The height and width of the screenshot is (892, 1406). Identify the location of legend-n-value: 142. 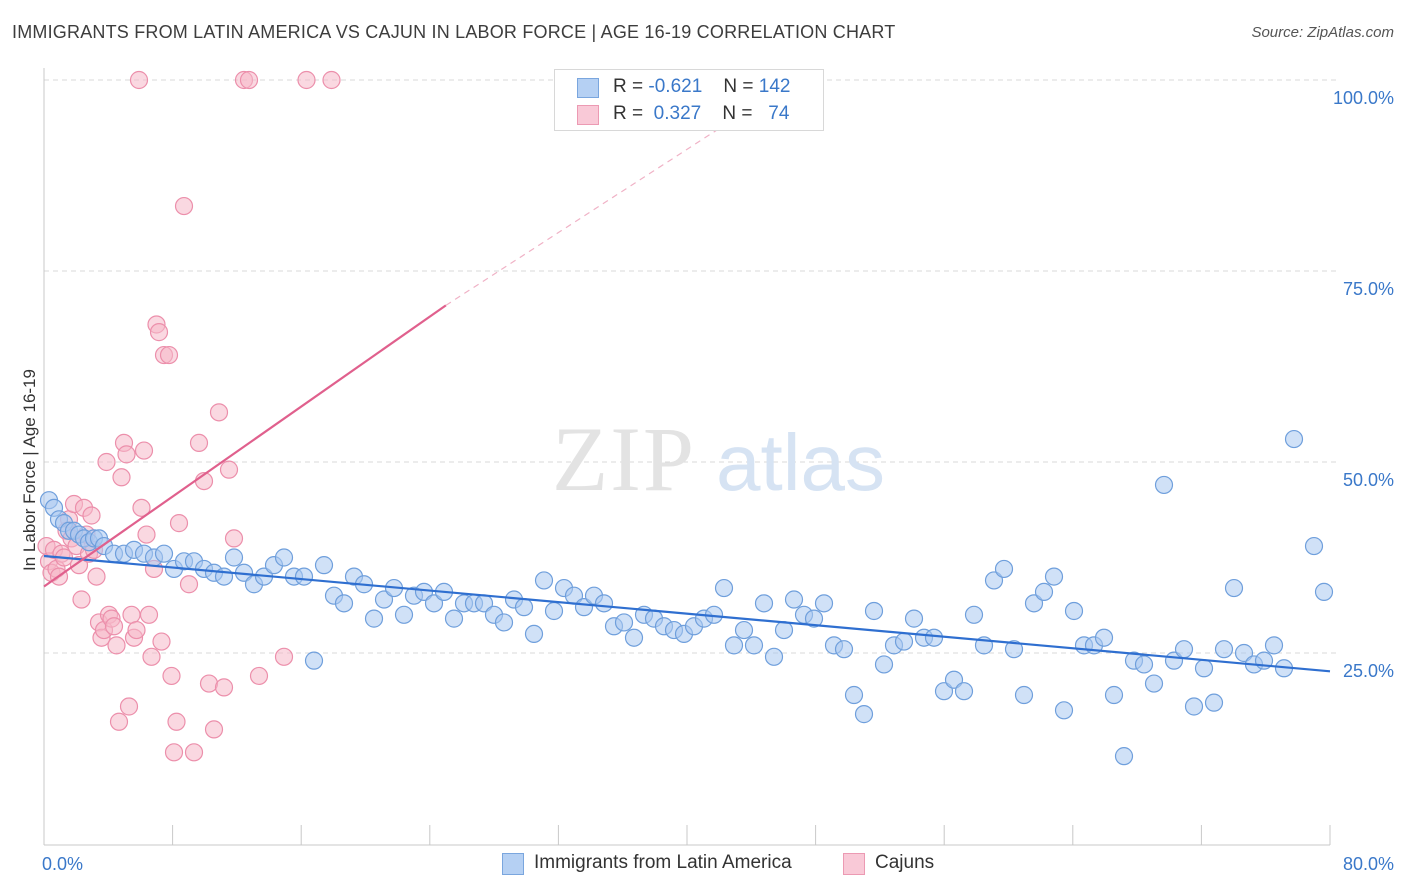
(774, 86).